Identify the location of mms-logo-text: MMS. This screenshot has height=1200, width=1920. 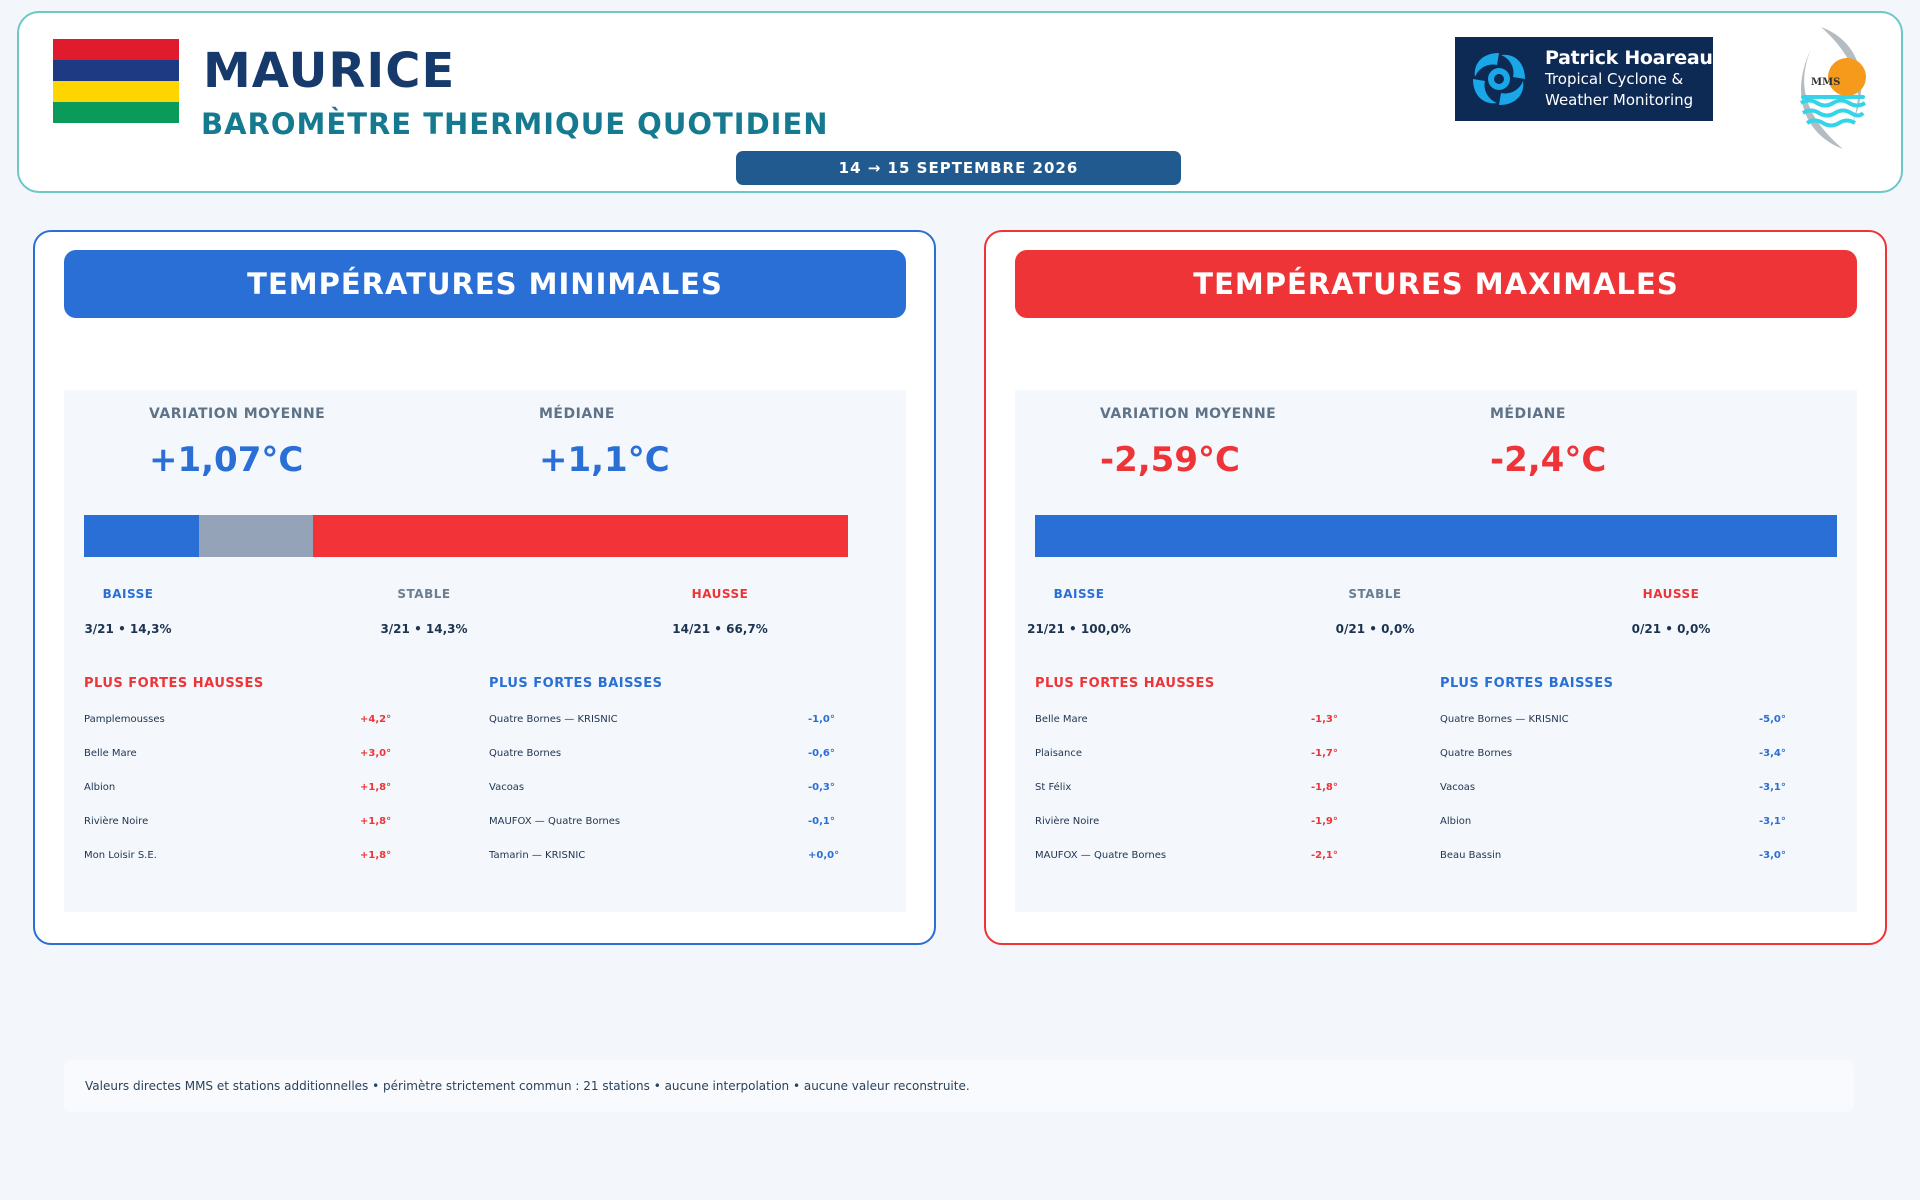
(1825, 82).